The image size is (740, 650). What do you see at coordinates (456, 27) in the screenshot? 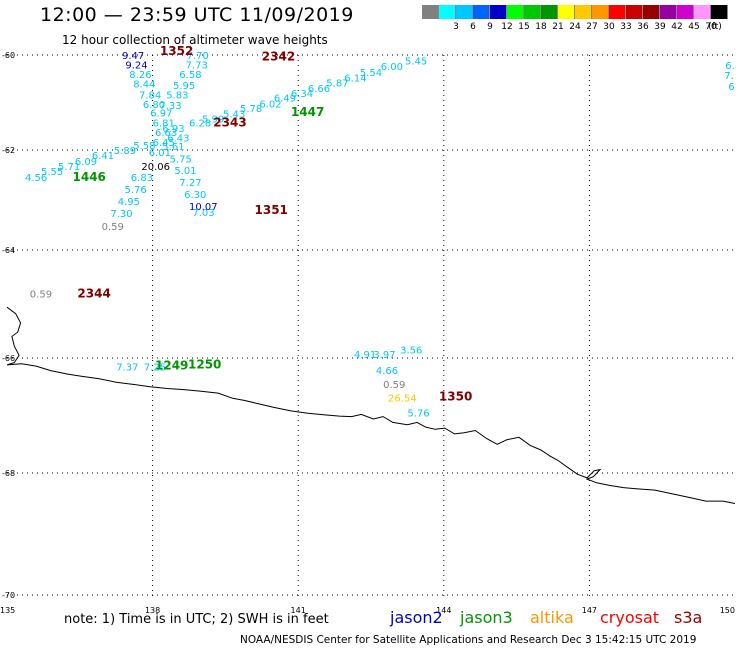
I see `legend-label: 3` at bounding box center [456, 27].